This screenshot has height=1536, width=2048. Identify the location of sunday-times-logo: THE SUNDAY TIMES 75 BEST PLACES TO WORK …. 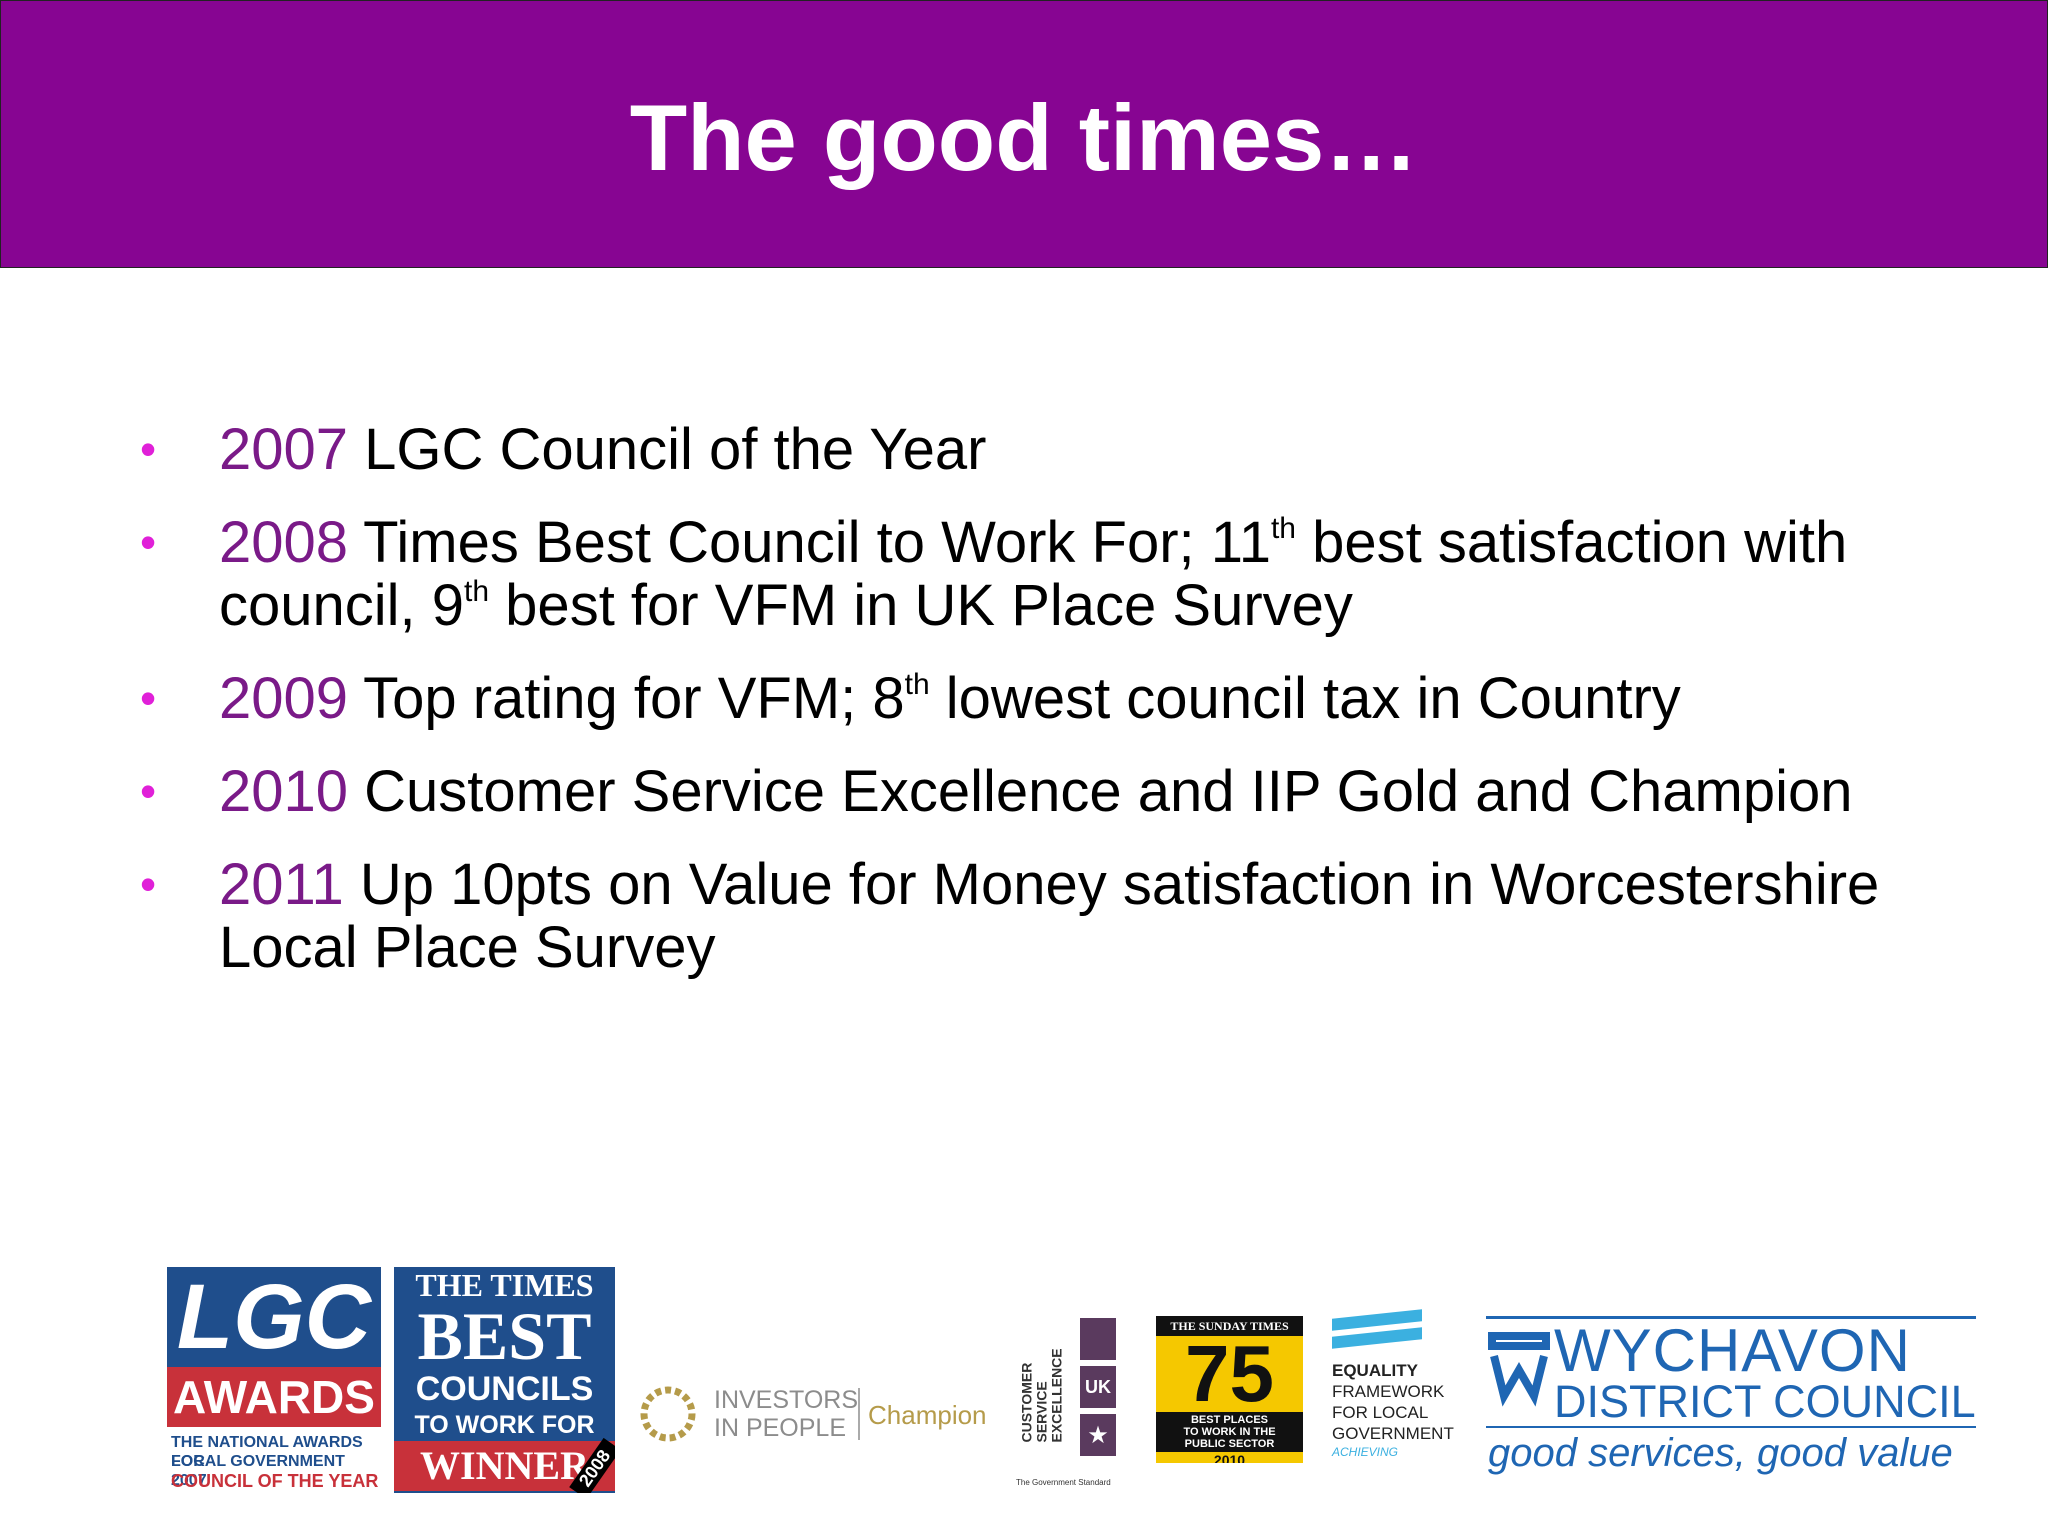
(1229, 1389).